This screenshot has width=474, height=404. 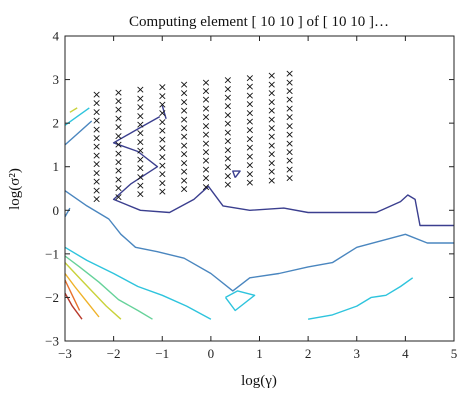 What do you see at coordinates (308, 353) in the screenshot?
I see `x-tick-label: 2` at bounding box center [308, 353].